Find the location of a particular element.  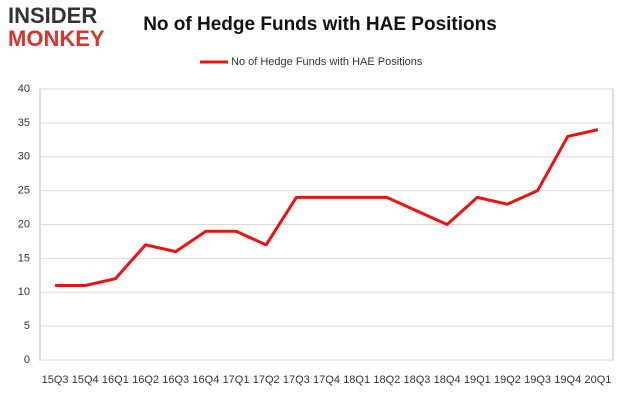

chart-title: No of Hedge Funds with HAE Positions is located at coordinates (320, 24).